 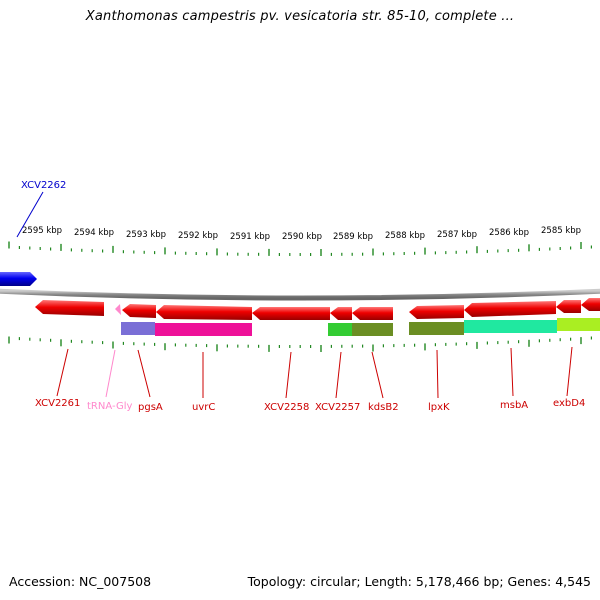 I want to click on gene-arrow-xcv2257, so click(x=341, y=313).